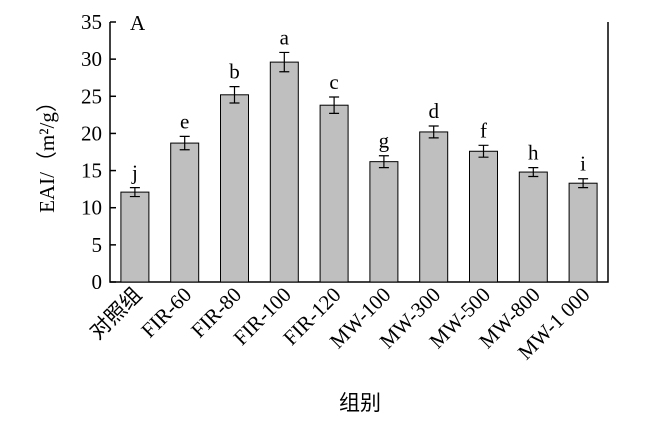 The image size is (660, 431). Describe the element at coordinates (91, 171) in the screenshot. I see `y-tick-label: 15` at that location.